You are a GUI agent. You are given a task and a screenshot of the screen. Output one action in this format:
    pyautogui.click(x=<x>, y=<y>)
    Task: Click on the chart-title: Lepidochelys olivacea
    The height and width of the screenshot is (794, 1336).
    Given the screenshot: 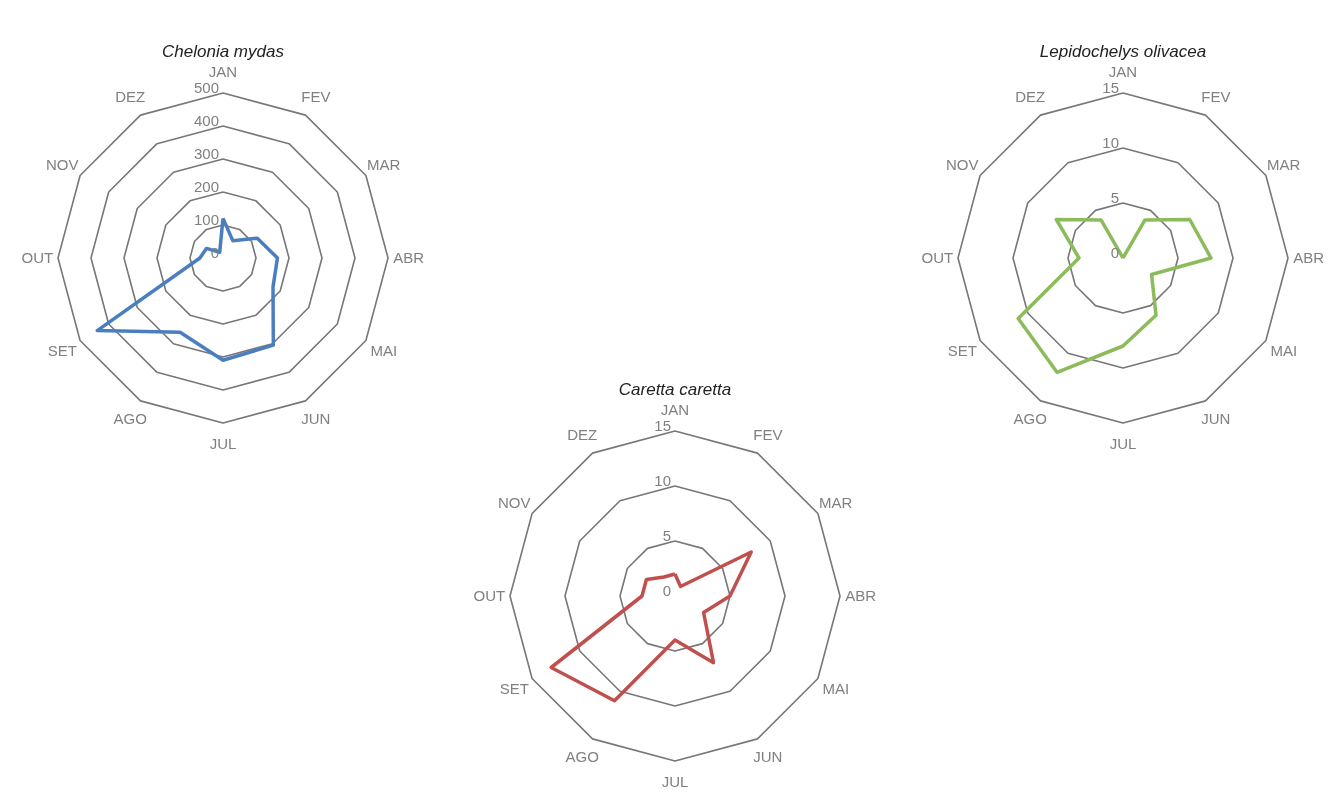 What is the action you would take?
    pyautogui.click(x=1123, y=52)
    